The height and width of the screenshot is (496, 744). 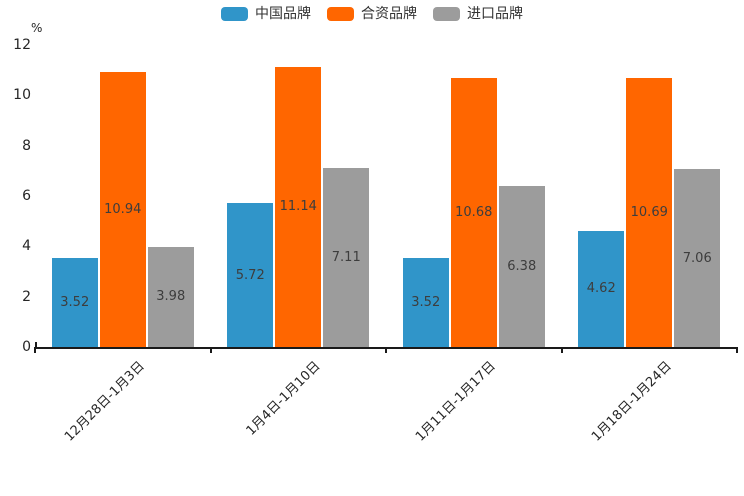 What do you see at coordinates (22, 45) in the screenshot?
I see `y-tick-label: 12` at bounding box center [22, 45].